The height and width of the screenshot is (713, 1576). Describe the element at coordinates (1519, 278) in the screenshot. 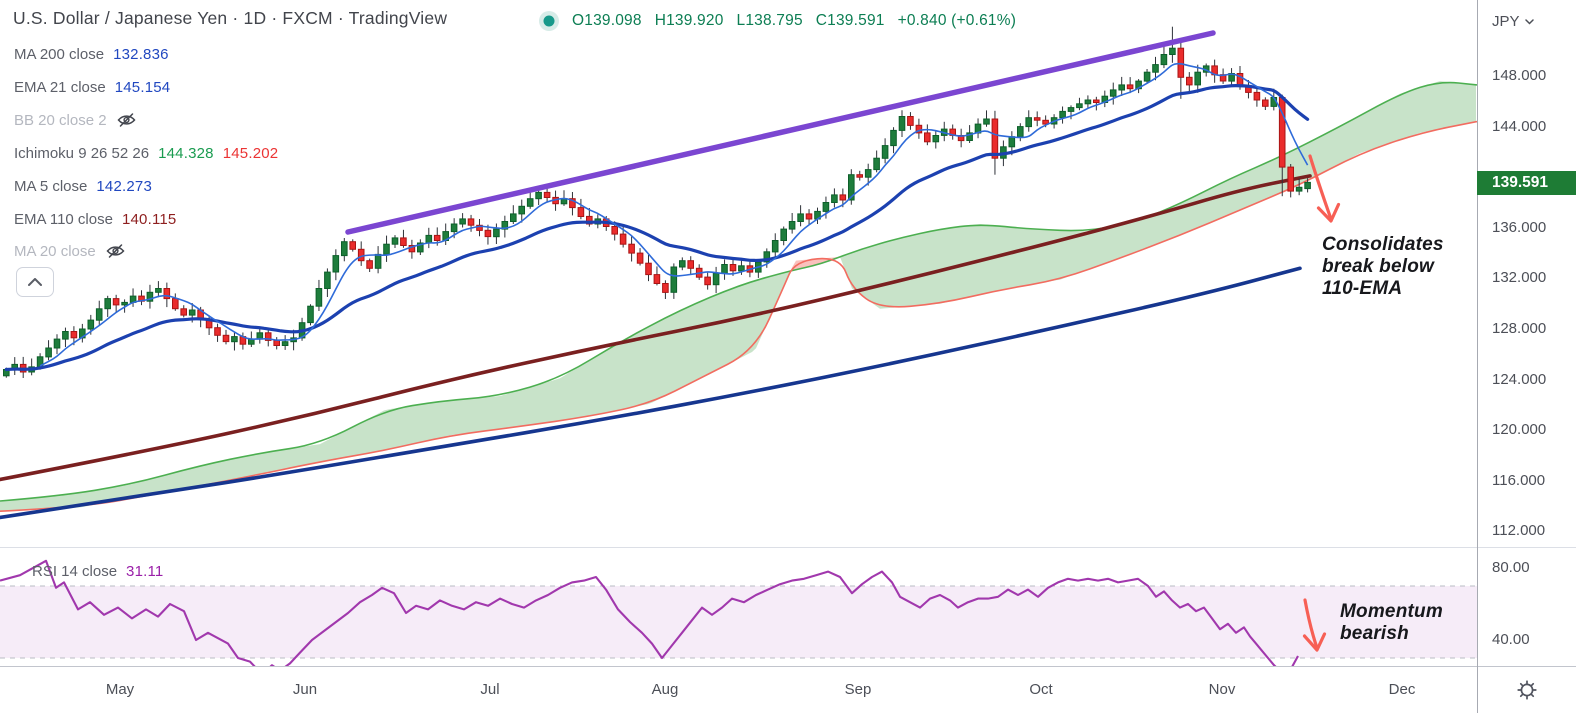

I see `price-tick-label: 132.000` at that location.